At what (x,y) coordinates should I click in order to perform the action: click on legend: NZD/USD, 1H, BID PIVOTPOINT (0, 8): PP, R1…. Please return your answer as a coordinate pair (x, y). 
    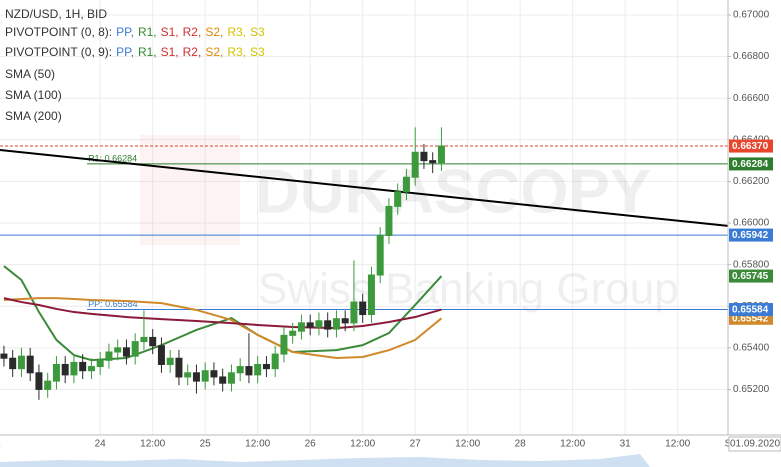
    Looking at the image, I should click on (135, 65).